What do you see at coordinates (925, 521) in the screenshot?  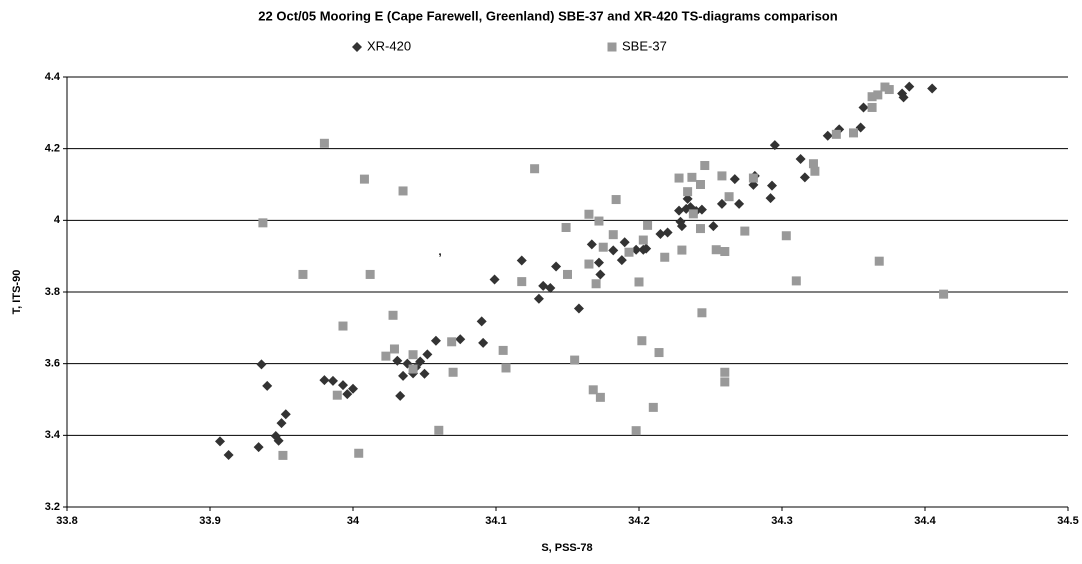 I see `x-tick-label: 34.4` at bounding box center [925, 521].